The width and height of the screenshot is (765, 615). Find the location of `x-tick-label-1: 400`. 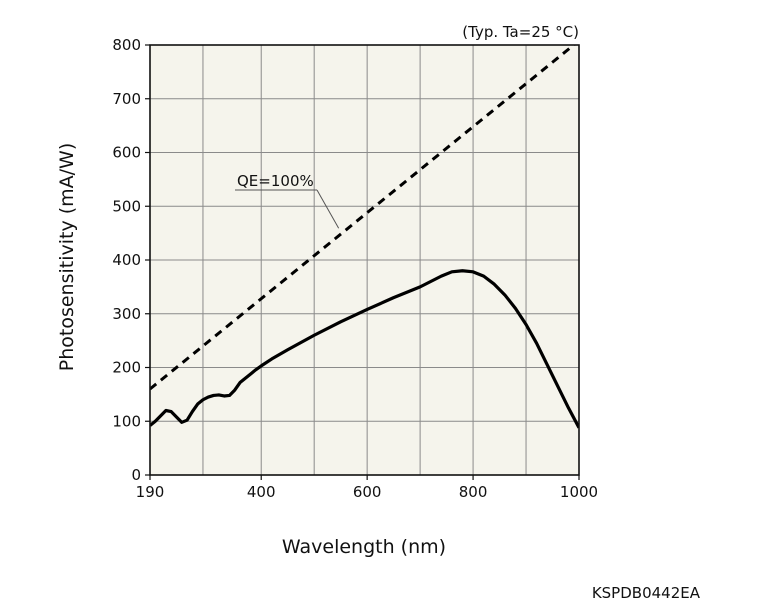

x-tick-label-1: 400 is located at coordinates (261, 492).